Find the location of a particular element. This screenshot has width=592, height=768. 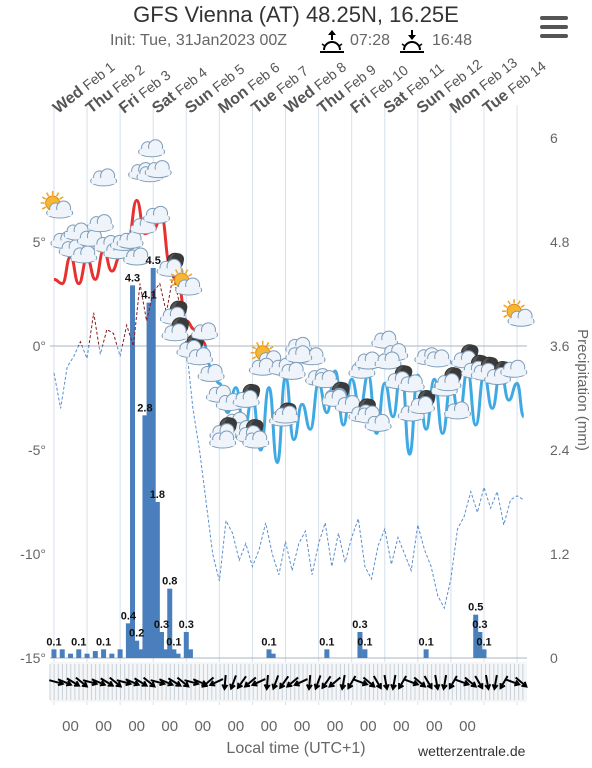

day-date: Feb 6 is located at coordinates (263, 76).